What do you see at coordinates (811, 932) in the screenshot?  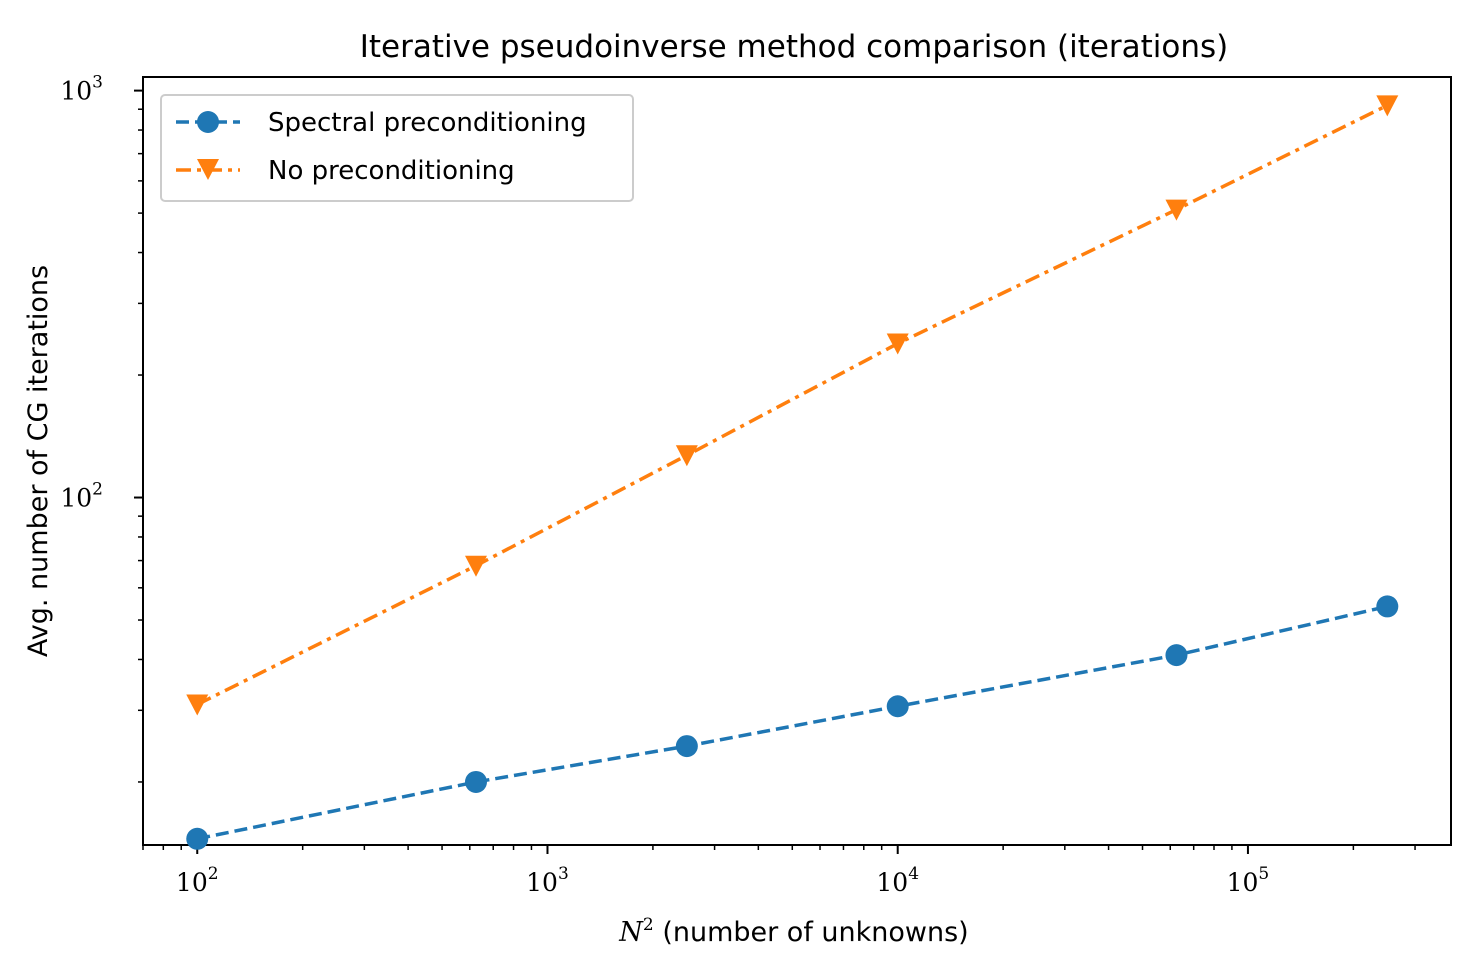 I see `x-axis-label-text: (number of unknowns)` at bounding box center [811, 932].